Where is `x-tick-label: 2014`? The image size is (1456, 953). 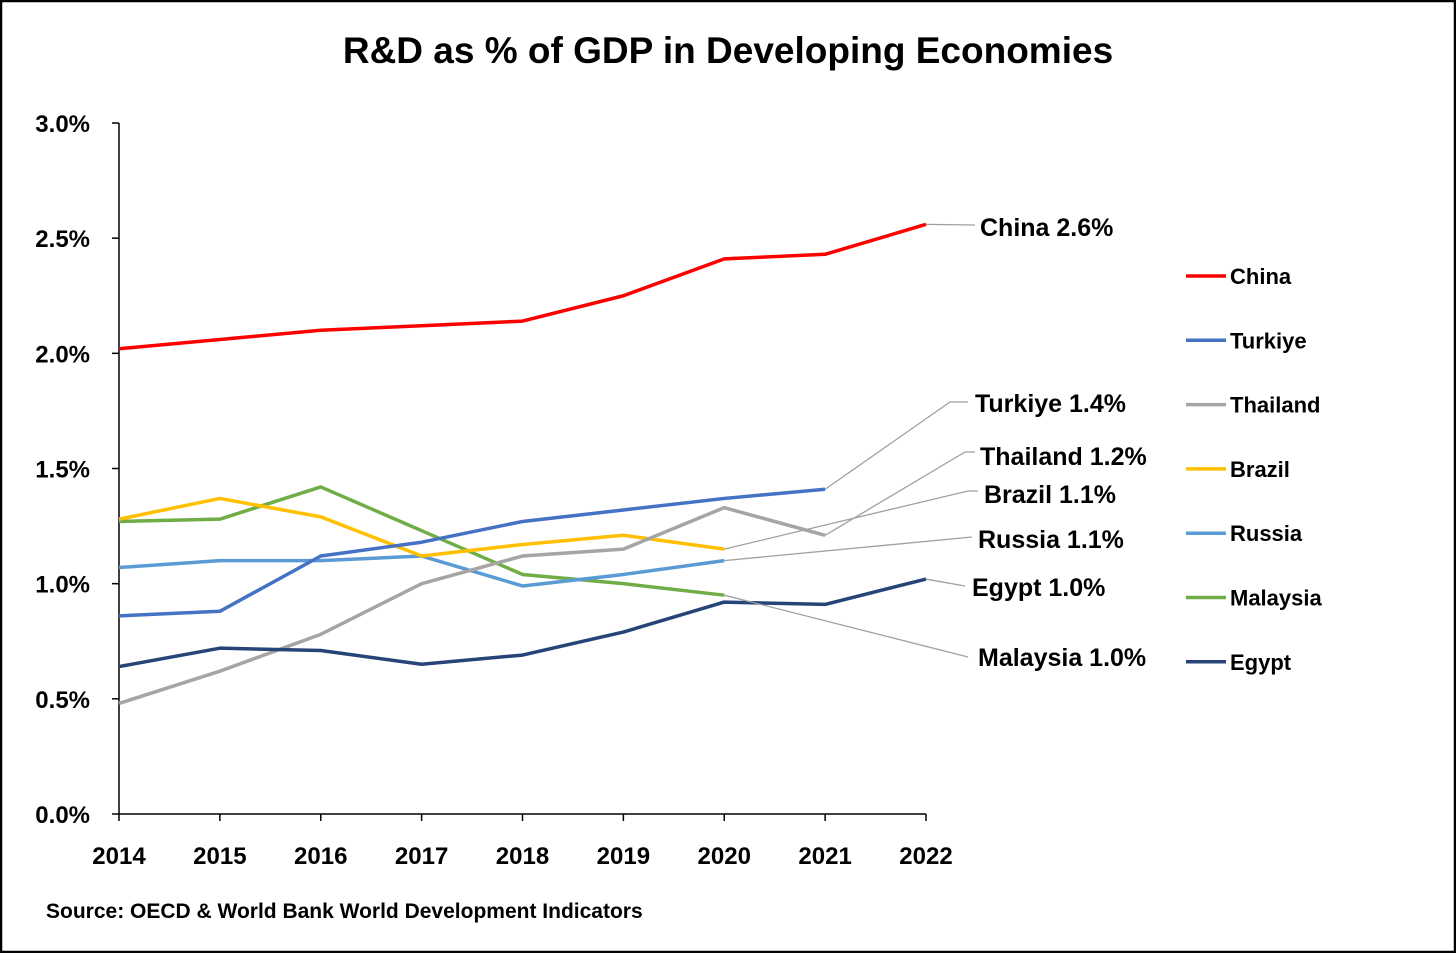
x-tick-label: 2014 is located at coordinates (119, 856).